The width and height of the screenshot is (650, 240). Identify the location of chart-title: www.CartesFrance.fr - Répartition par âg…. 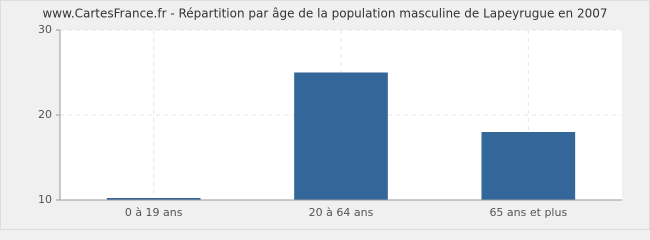
(324, 14).